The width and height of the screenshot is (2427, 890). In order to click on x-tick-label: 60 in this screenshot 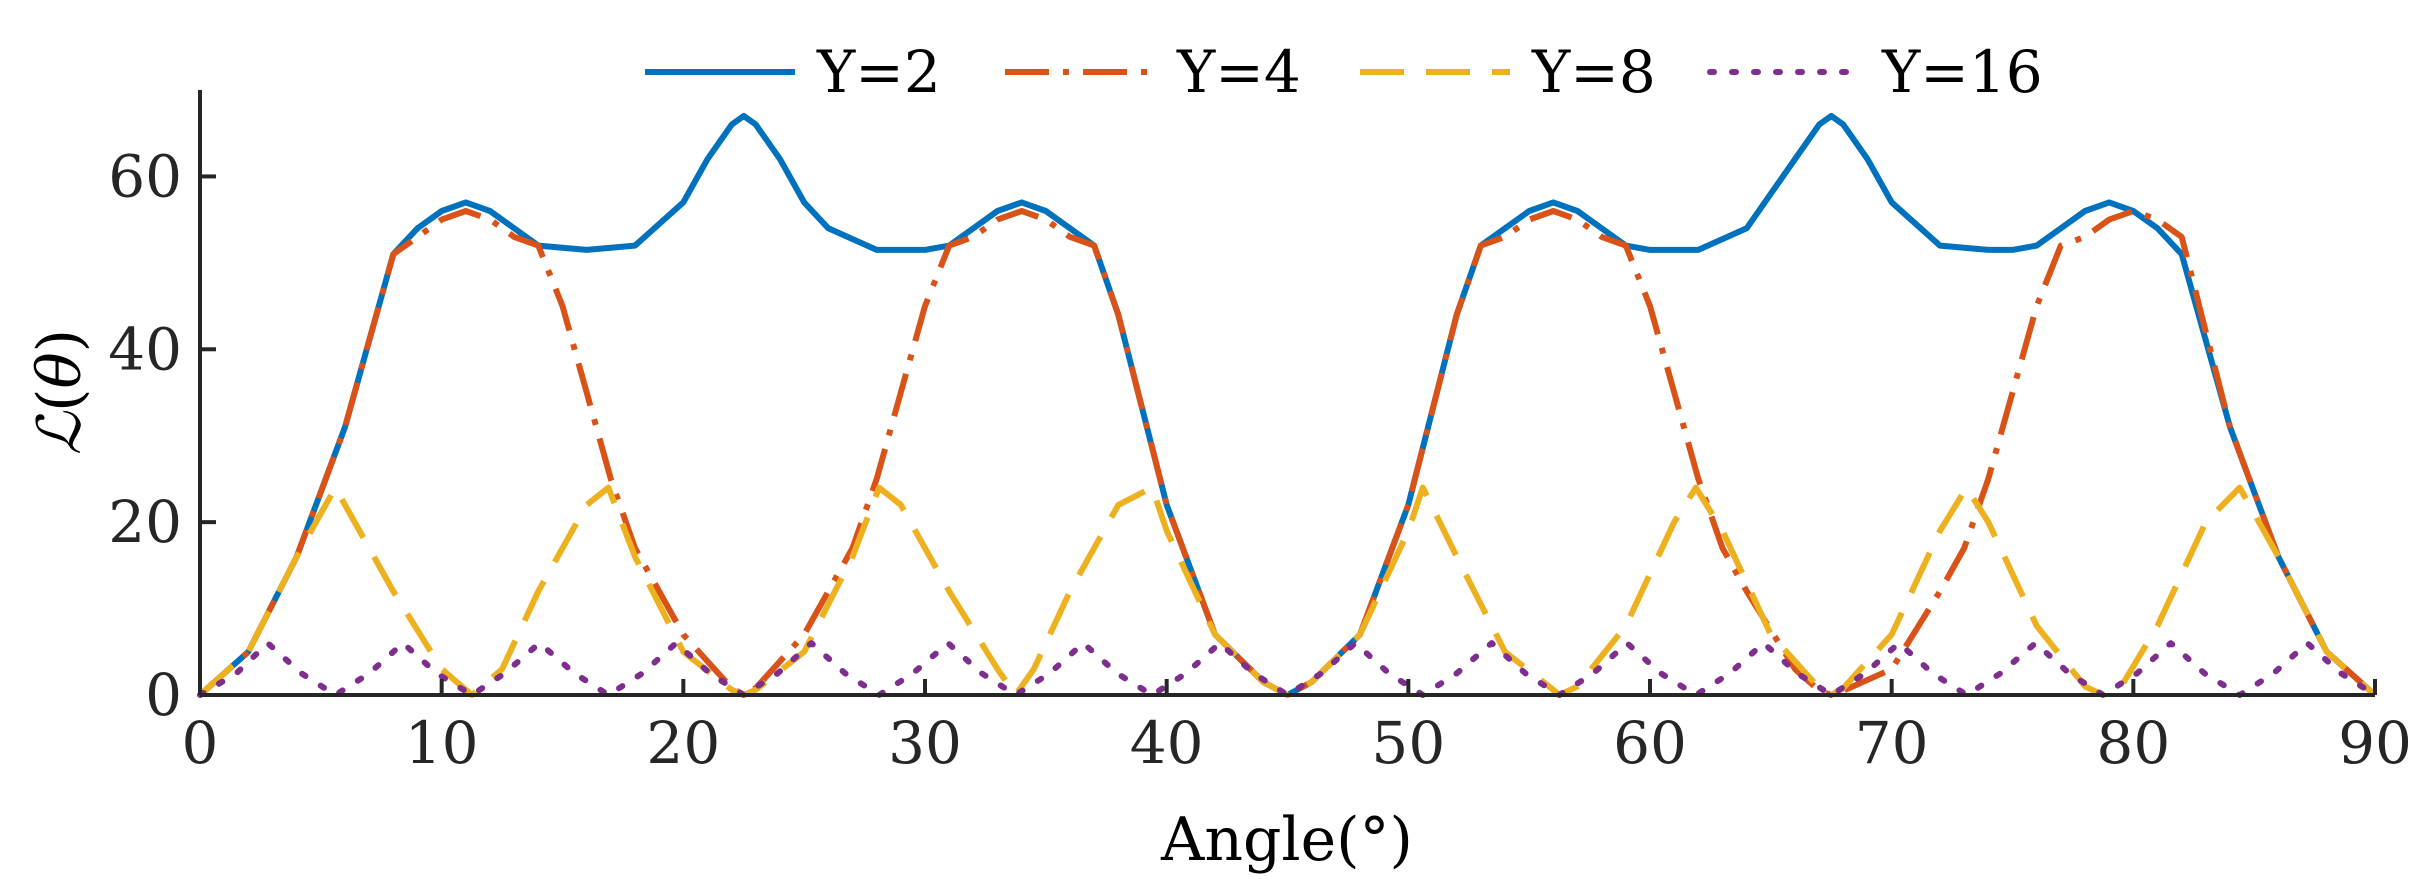, I will do `click(1650, 743)`.